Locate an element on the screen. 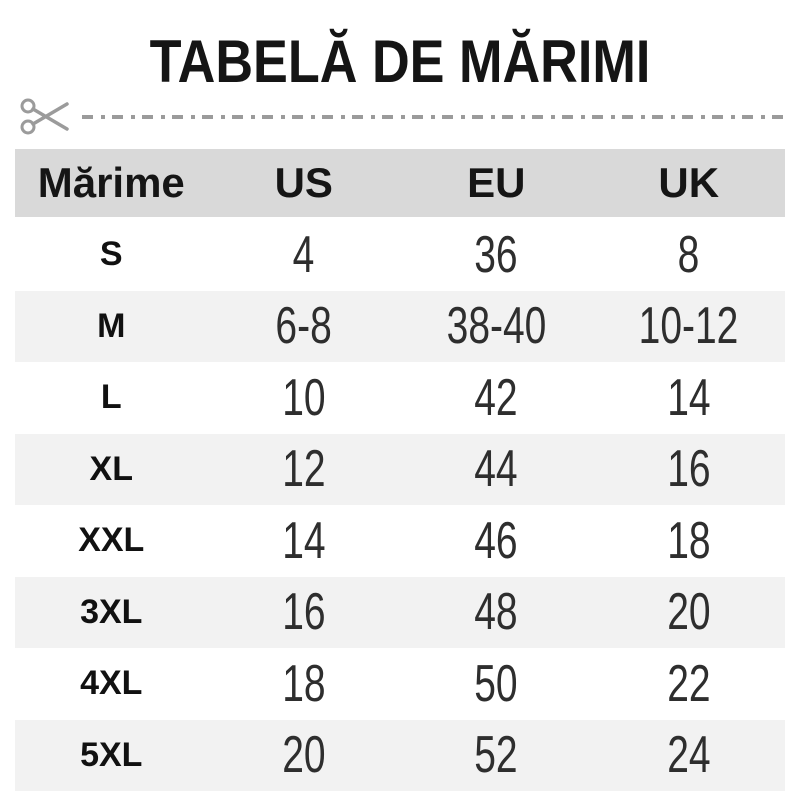 This screenshot has height=800, width=800. eu-cell: 38-40 is located at coordinates (496, 326).